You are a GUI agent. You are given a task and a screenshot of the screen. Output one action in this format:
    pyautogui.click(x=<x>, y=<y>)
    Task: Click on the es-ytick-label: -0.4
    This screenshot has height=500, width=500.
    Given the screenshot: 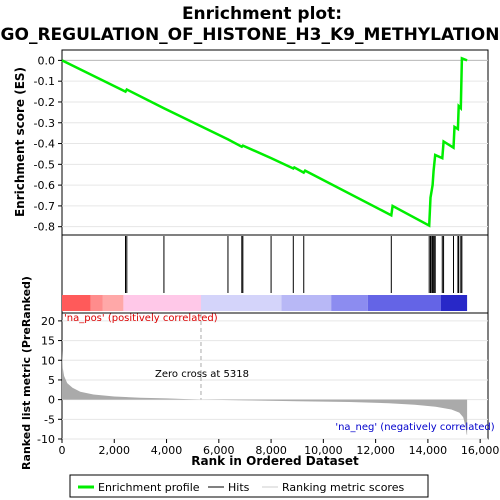 What is the action you would take?
    pyautogui.click(x=44, y=144)
    